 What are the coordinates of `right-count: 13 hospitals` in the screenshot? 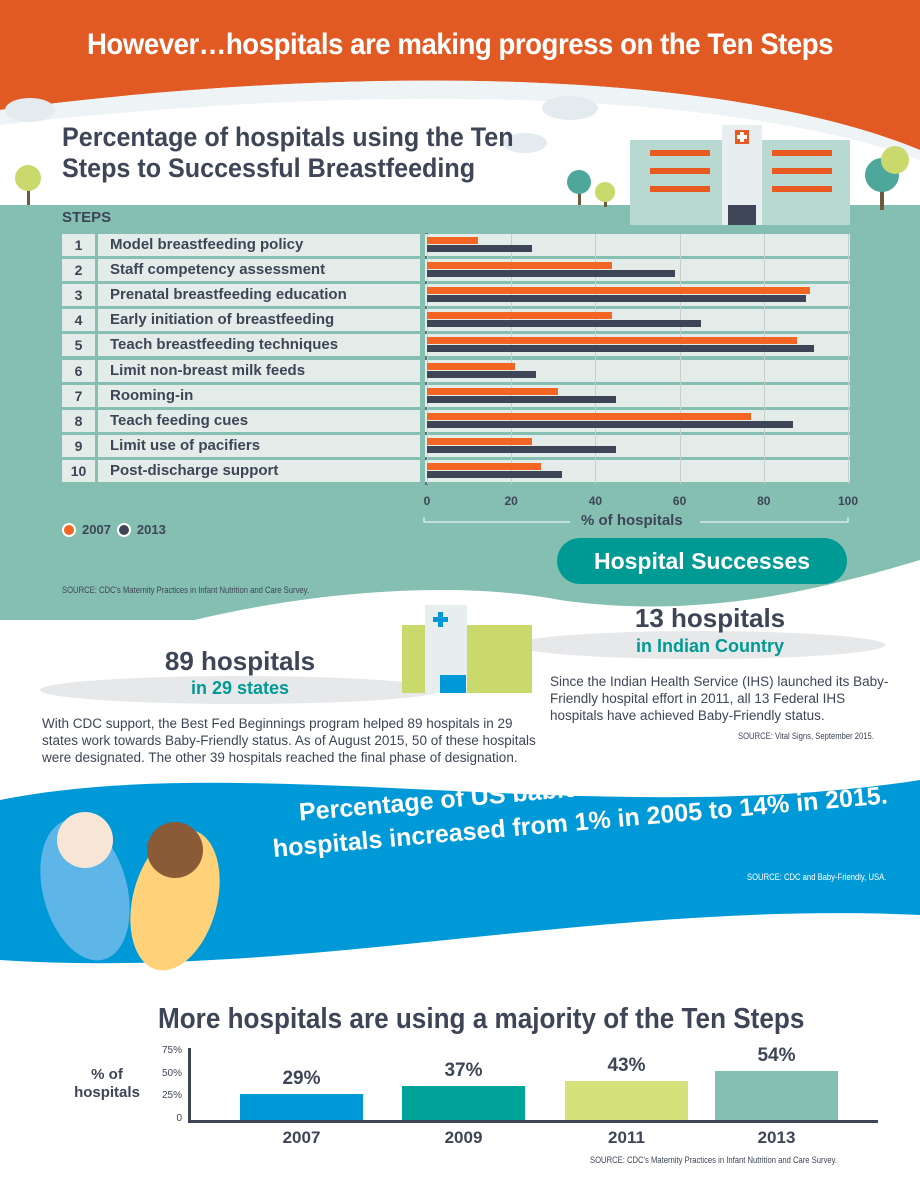 It's located at (710, 618).